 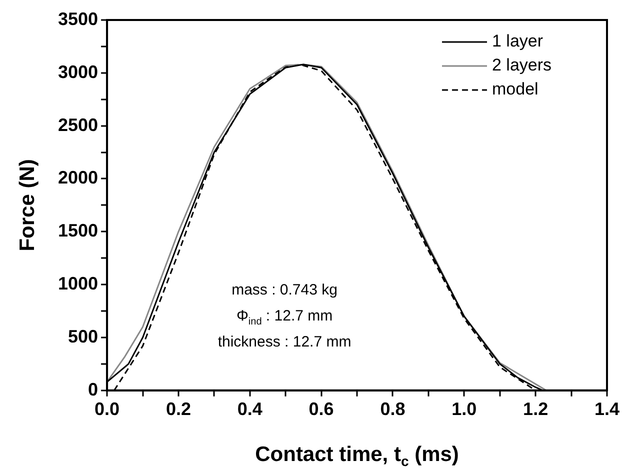 What do you see at coordinates (107, 409) in the screenshot?
I see `x-tick-label: 0.0` at bounding box center [107, 409].